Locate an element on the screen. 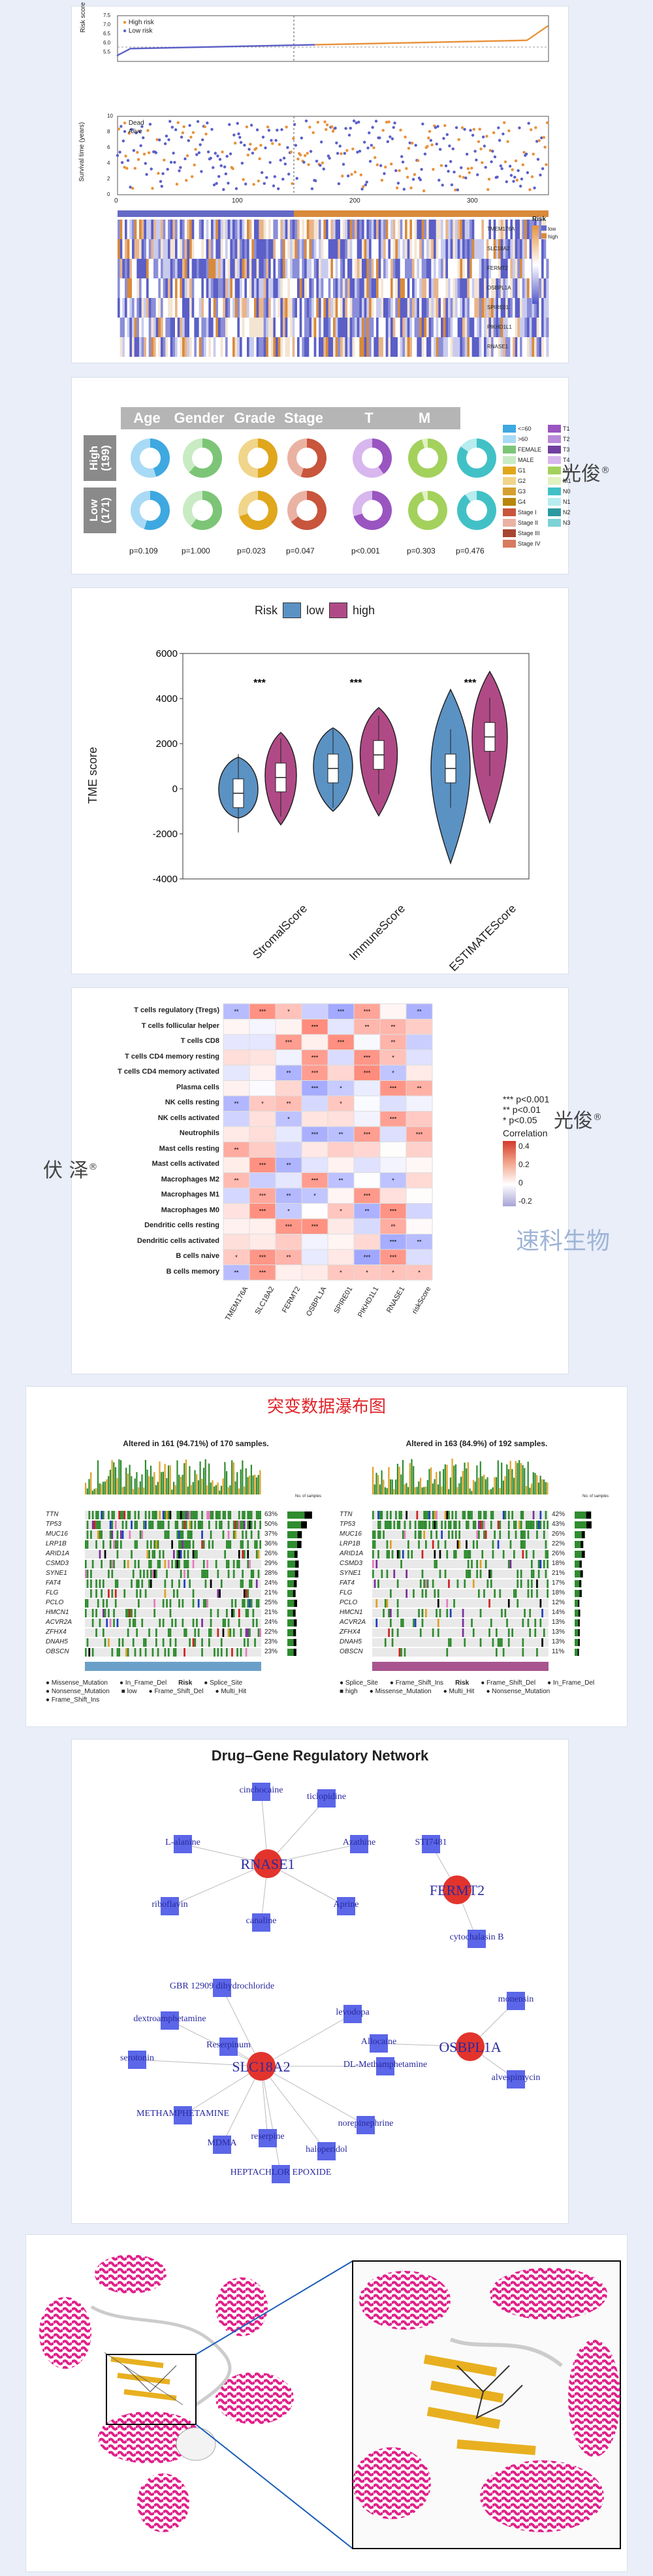 The image size is (653, 2576). cell-type-label: Mast cells resting is located at coordinates (189, 1148).